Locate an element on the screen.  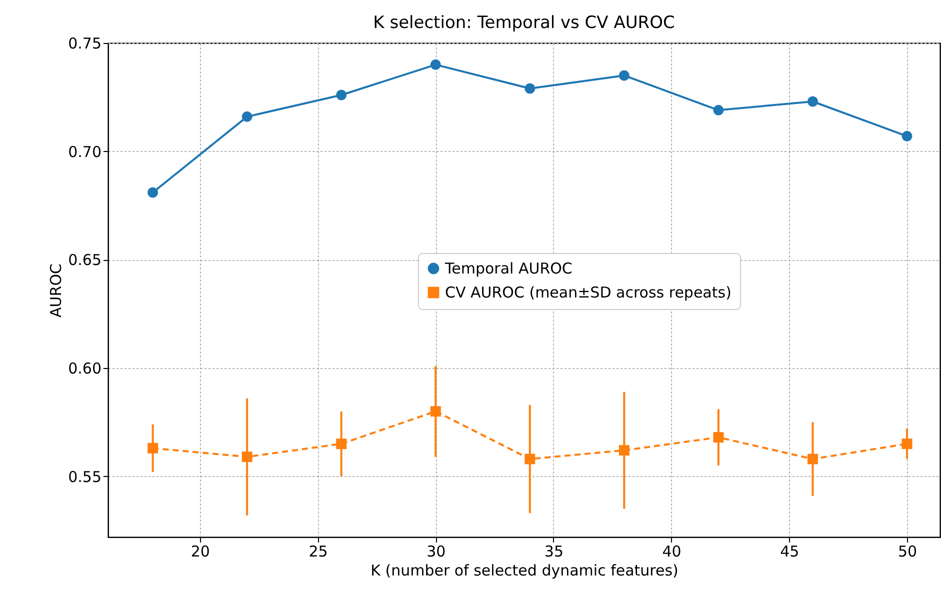
y-axis-title: AUROC is located at coordinates (56, 291).